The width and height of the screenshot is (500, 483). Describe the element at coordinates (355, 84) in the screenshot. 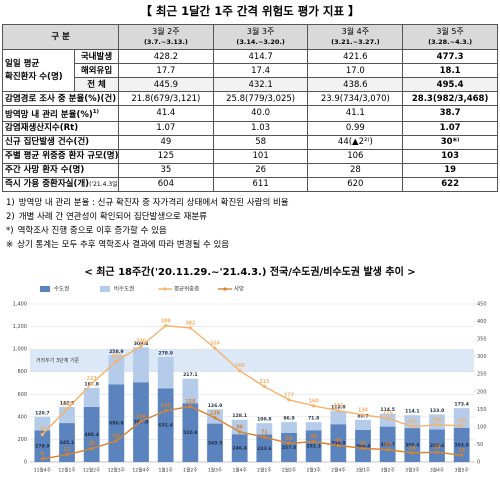

I see `cell: 438.6` at that location.